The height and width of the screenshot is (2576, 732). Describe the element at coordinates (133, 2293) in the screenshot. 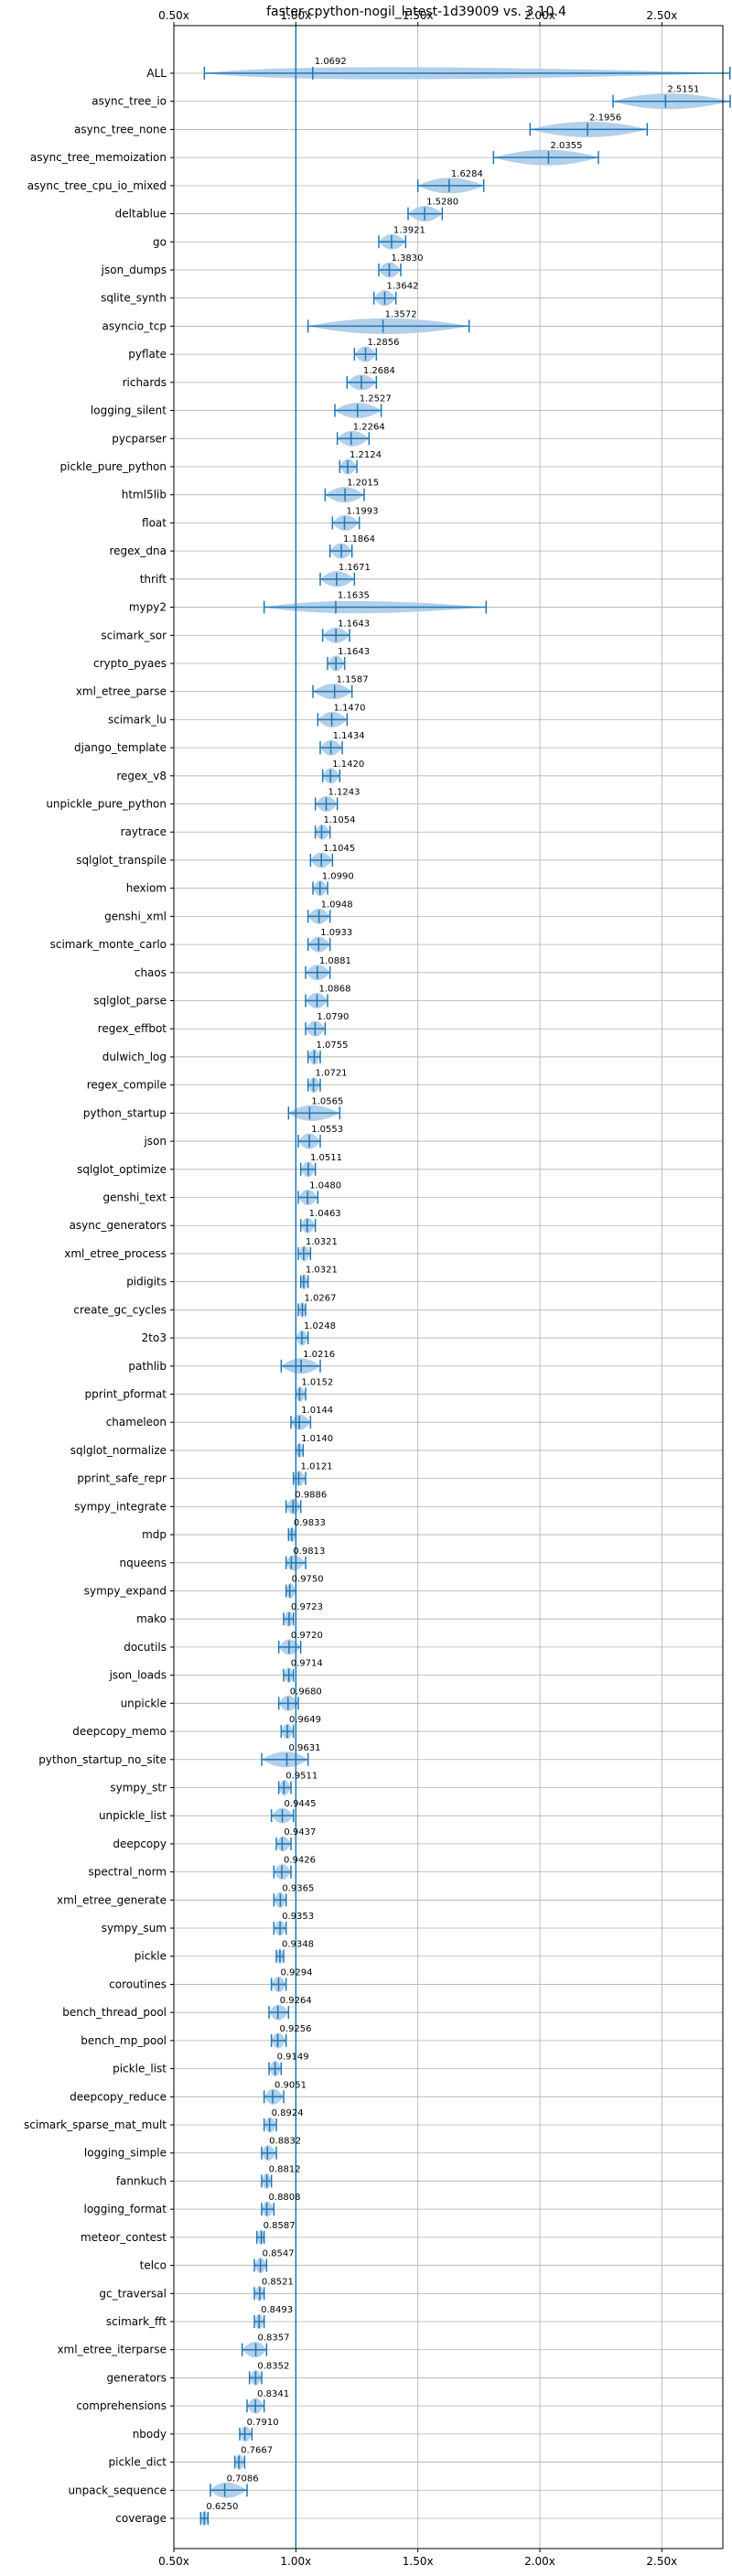

I see `benchmark-label: gc_traversal` at that location.